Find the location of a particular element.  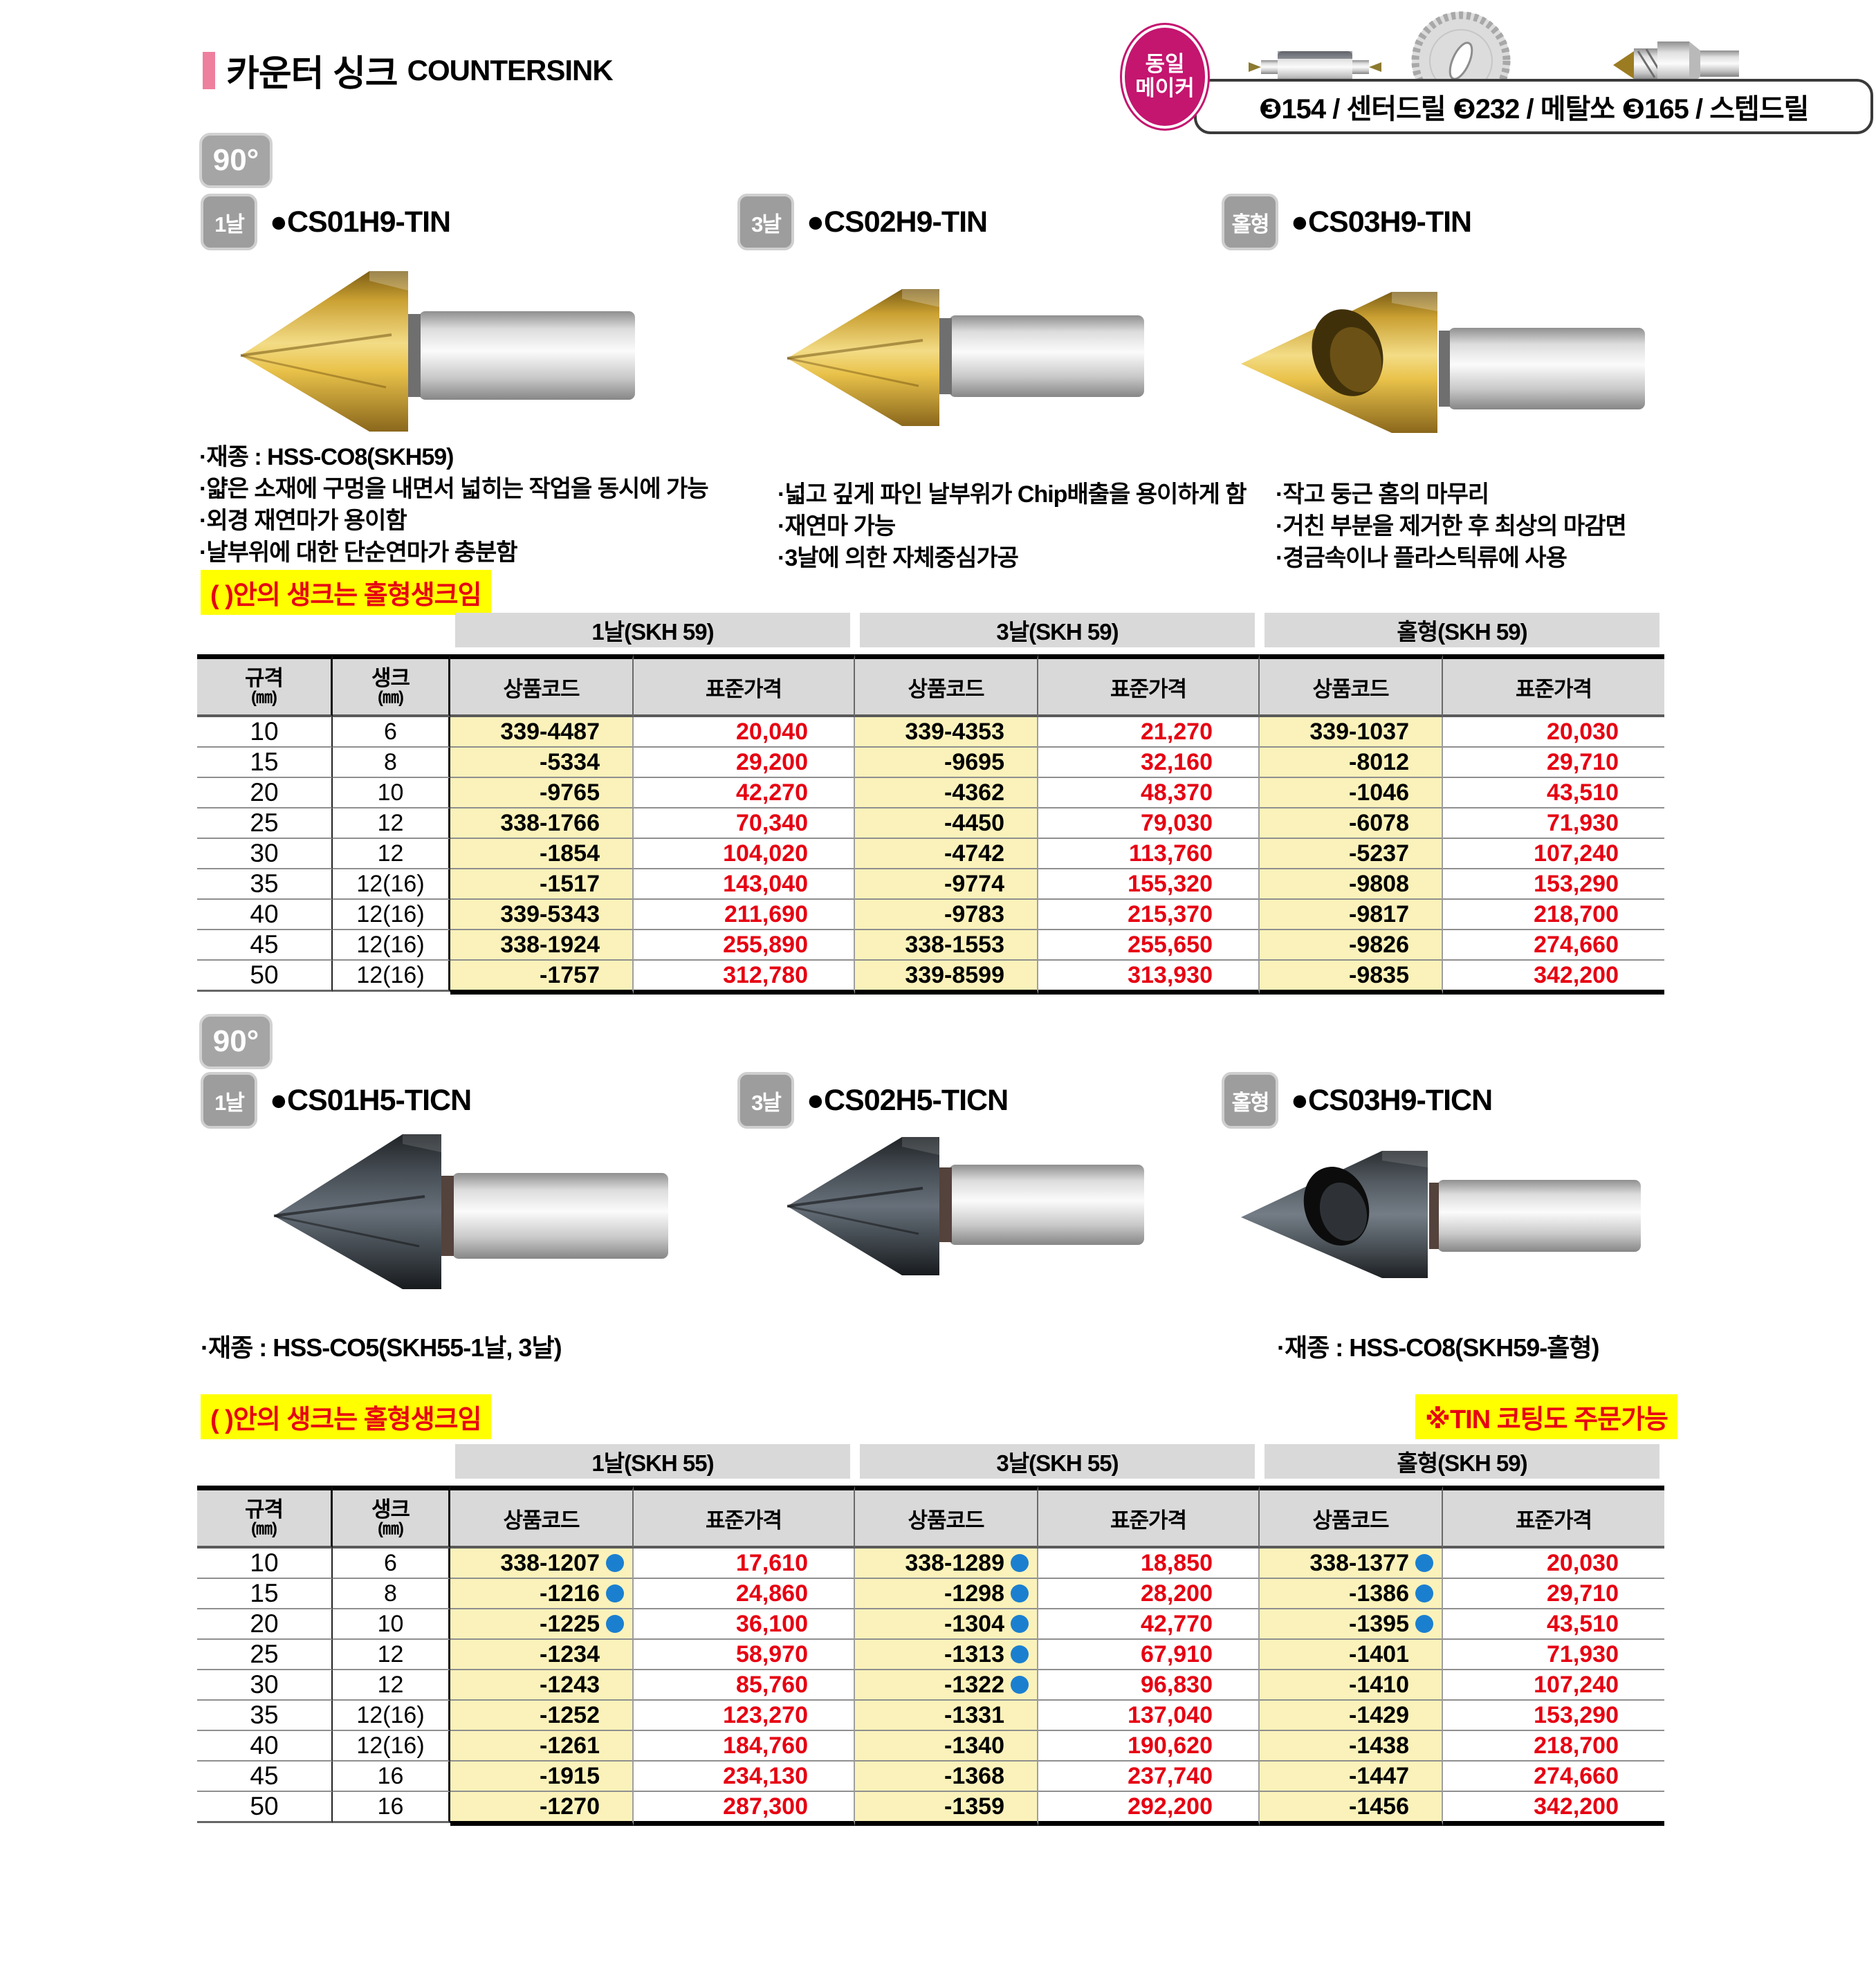

standard-price-cell: 123,270 is located at coordinates (744, 1716).